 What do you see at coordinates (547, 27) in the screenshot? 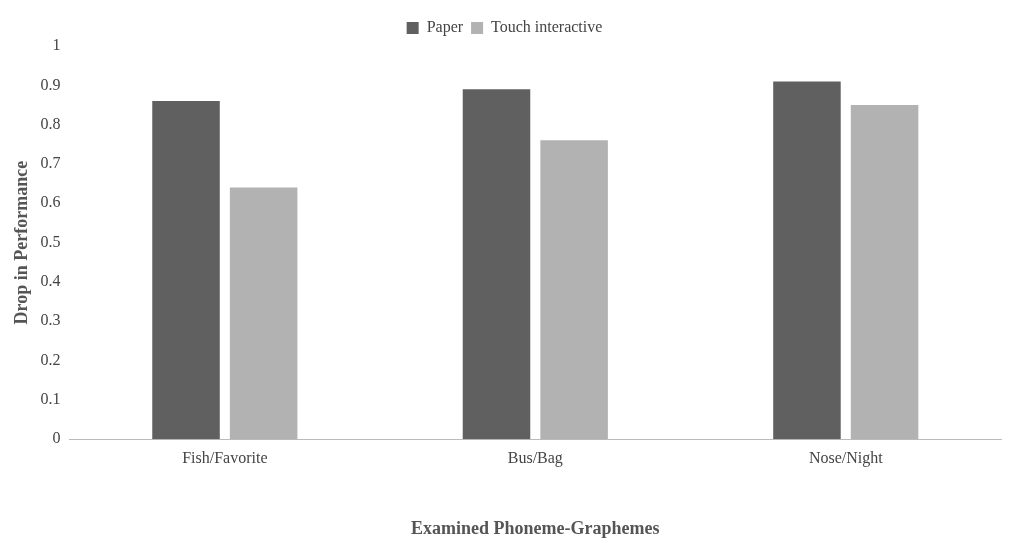
I see `legend-label: Touch interactive` at bounding box center [547, 27].